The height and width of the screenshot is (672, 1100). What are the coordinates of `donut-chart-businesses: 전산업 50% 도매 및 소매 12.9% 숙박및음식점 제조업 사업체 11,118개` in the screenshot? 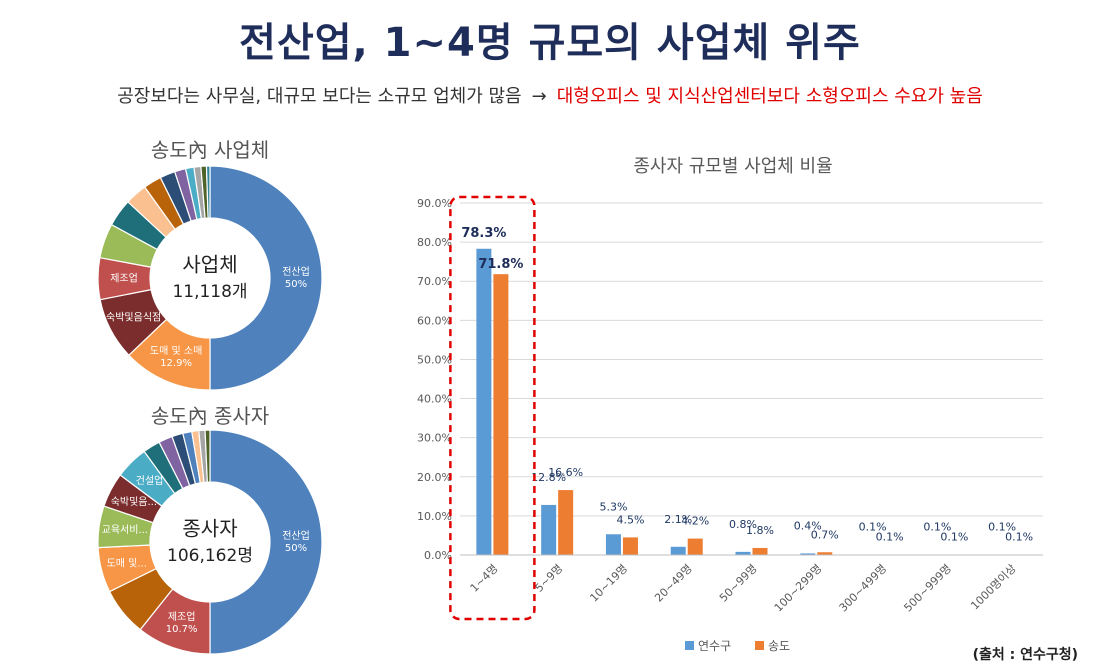 It's located at (210, 278).